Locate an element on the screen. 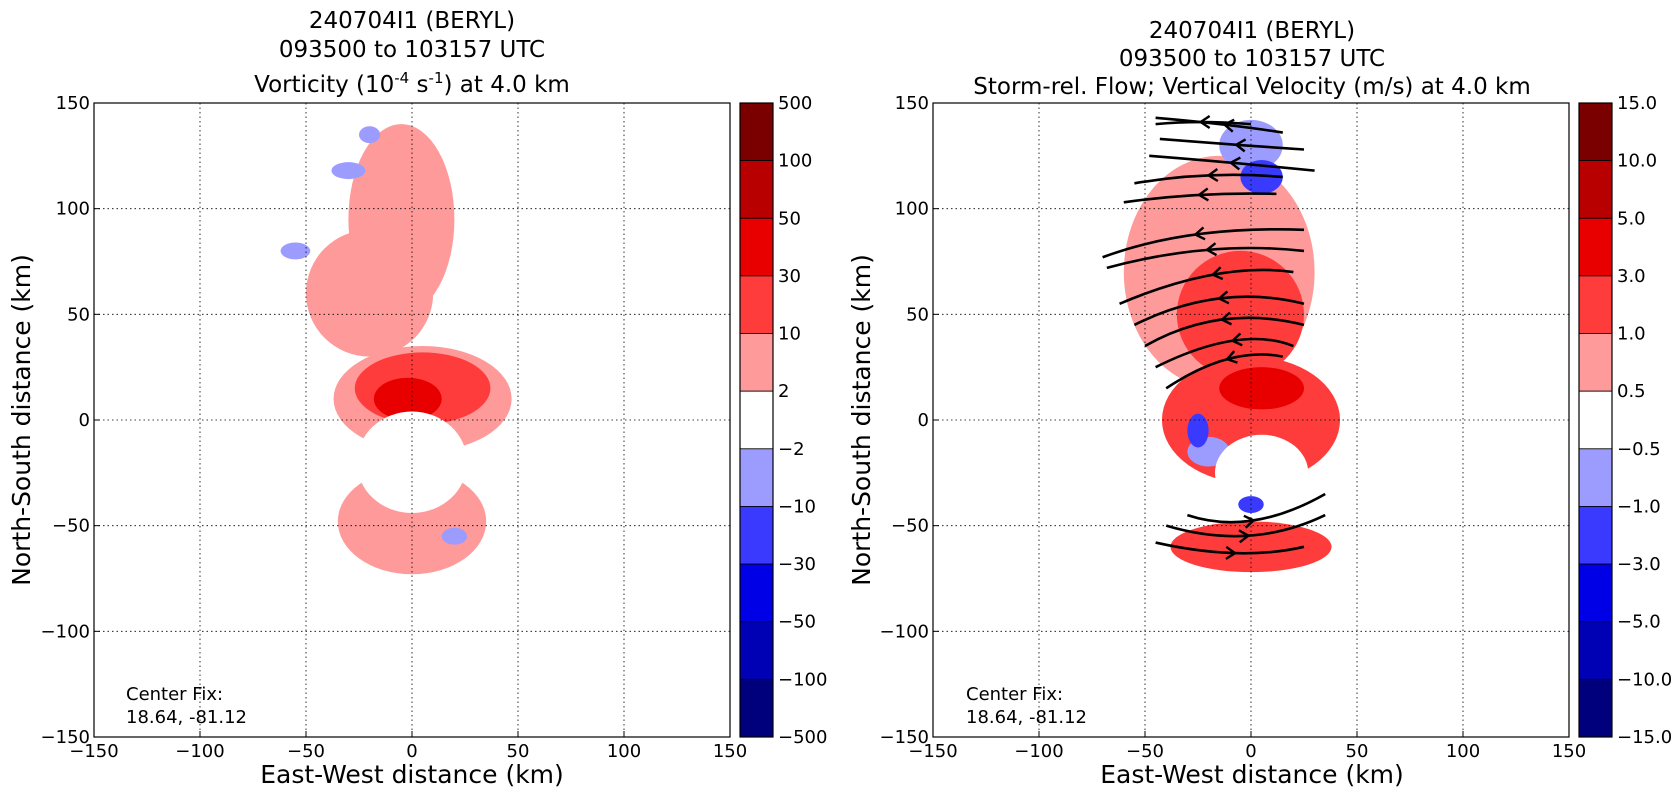 The width and height of the screenshot is (1677, 797). panel2-colorbar-frame is located at coordinates (1595, 420).